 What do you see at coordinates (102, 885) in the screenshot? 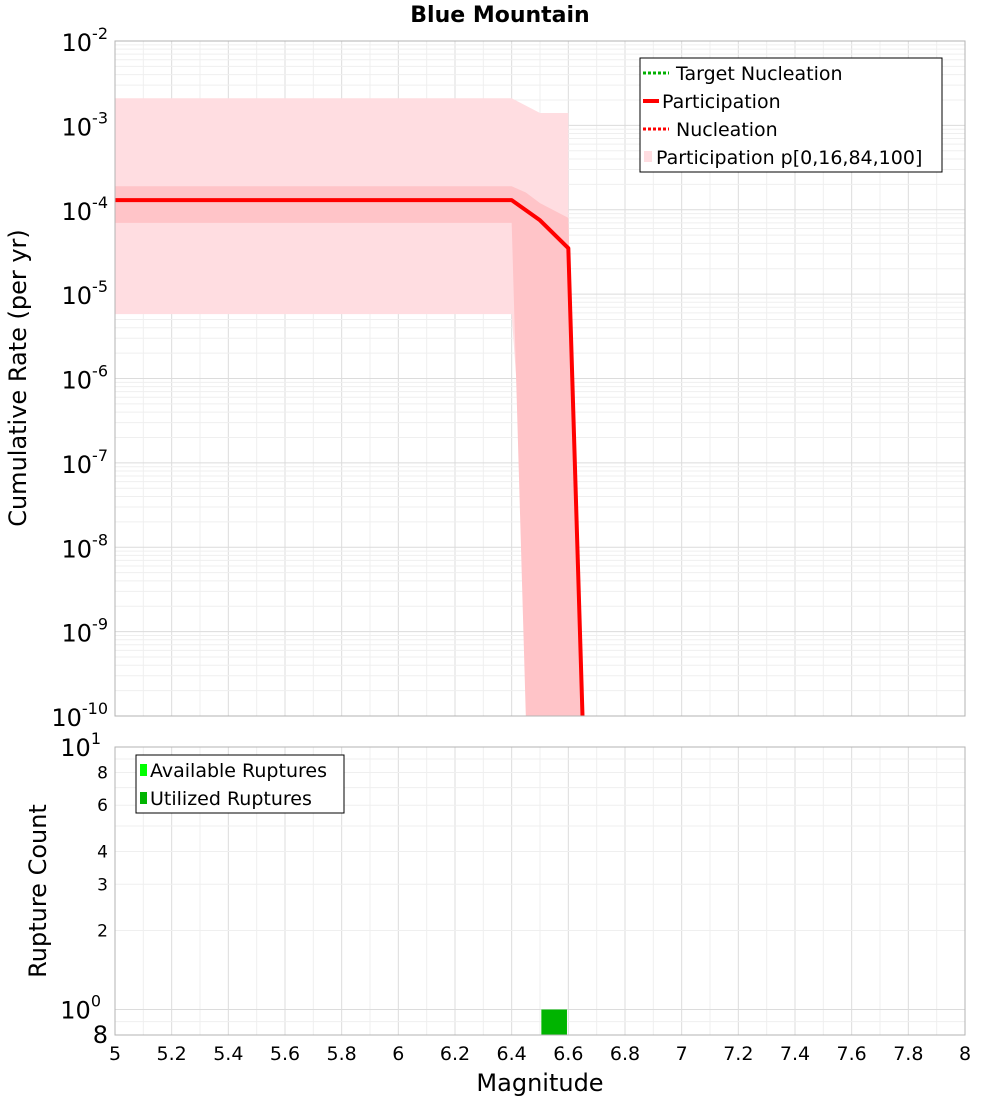
I see `bottom-y-tick-label: 3` at bounding box center [102, 885].